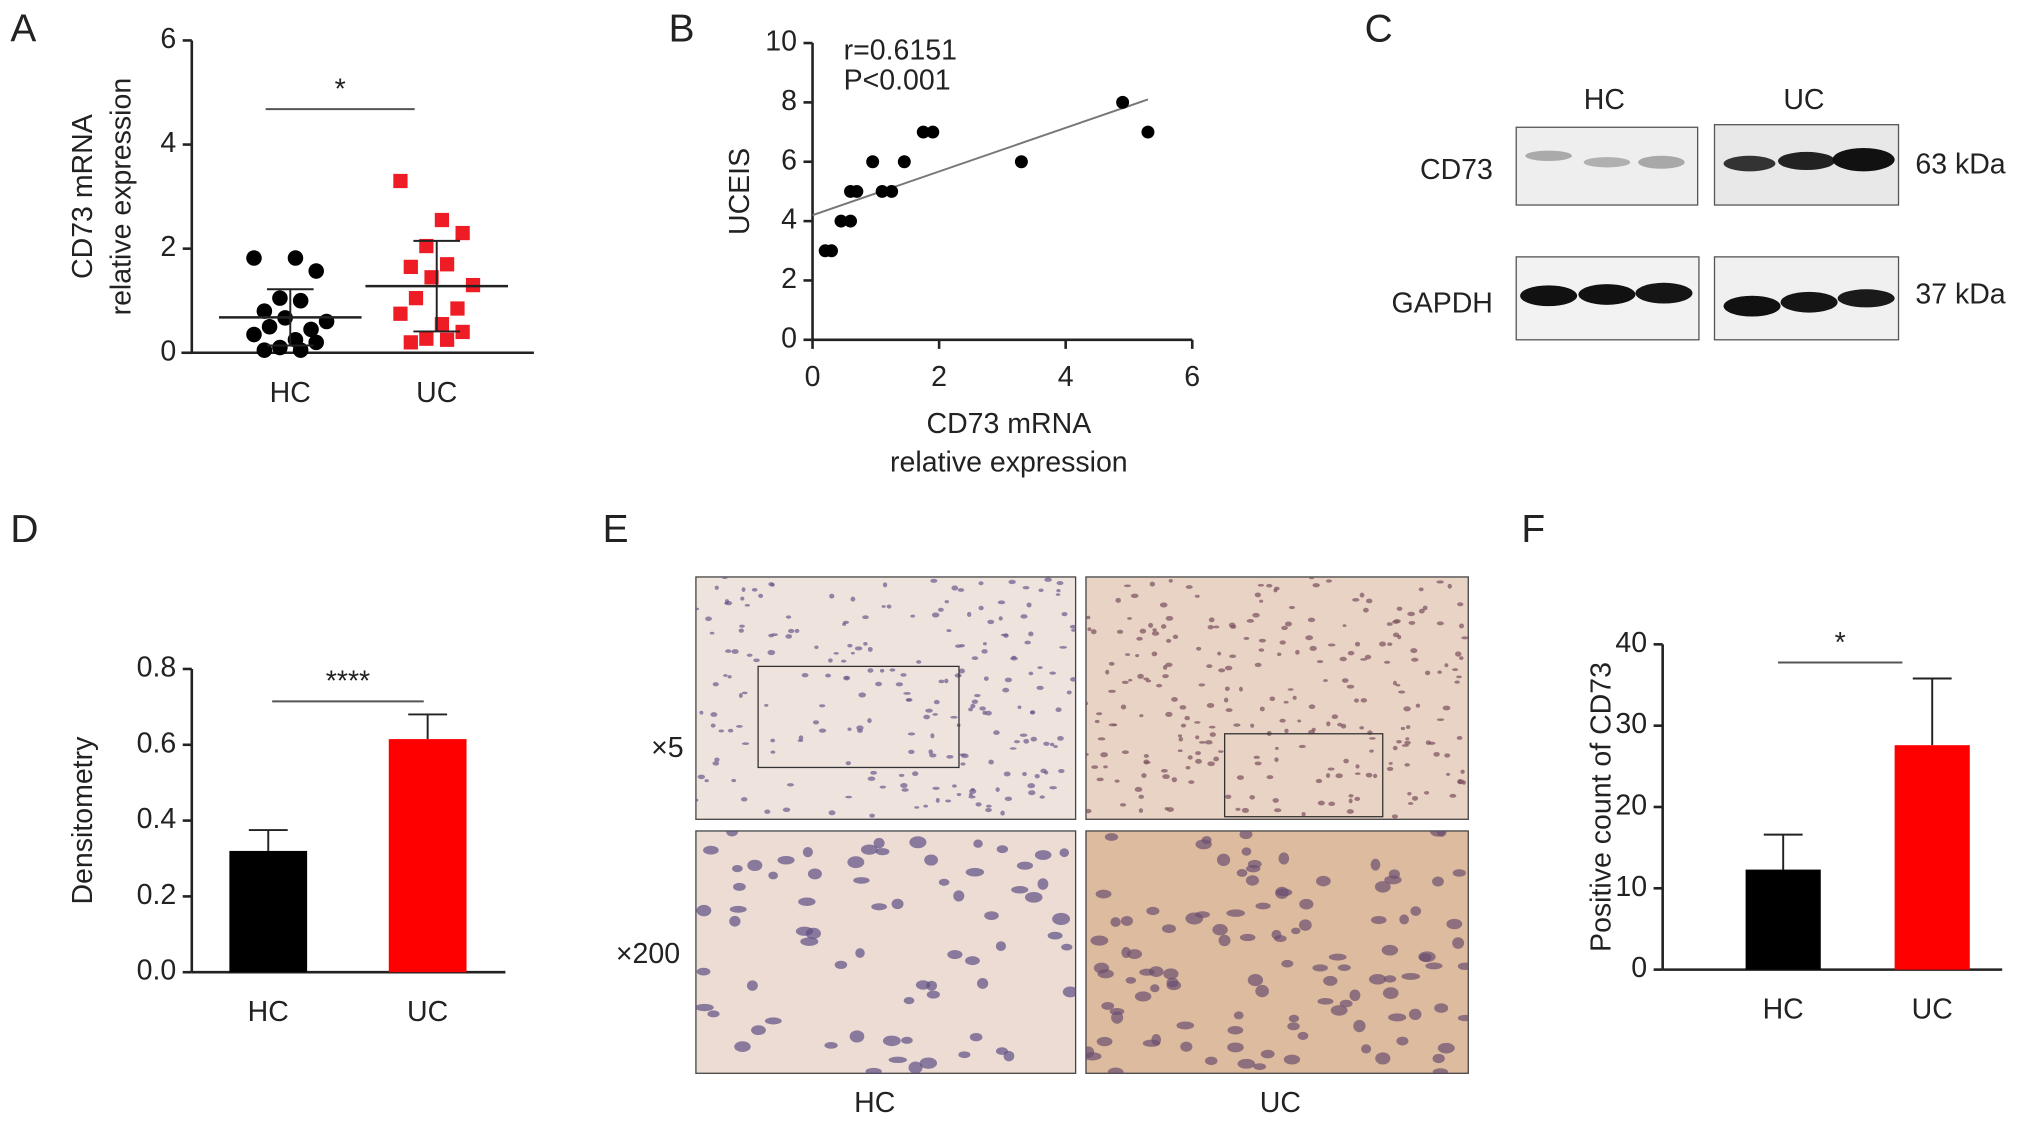 This screenshot has width=2032, height=1128. Describe the element at coordinates (1631, 887) in the screenshot. I see `y-tick-label: 10` at that location.